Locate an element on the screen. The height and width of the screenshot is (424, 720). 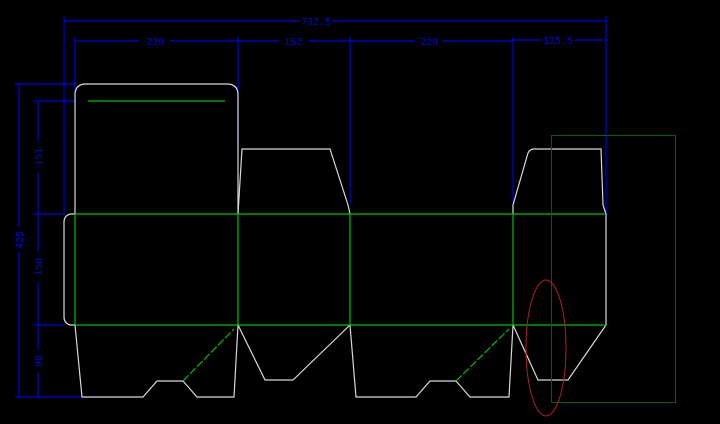
highlight-ellipse is located at coordinates (546, 348).